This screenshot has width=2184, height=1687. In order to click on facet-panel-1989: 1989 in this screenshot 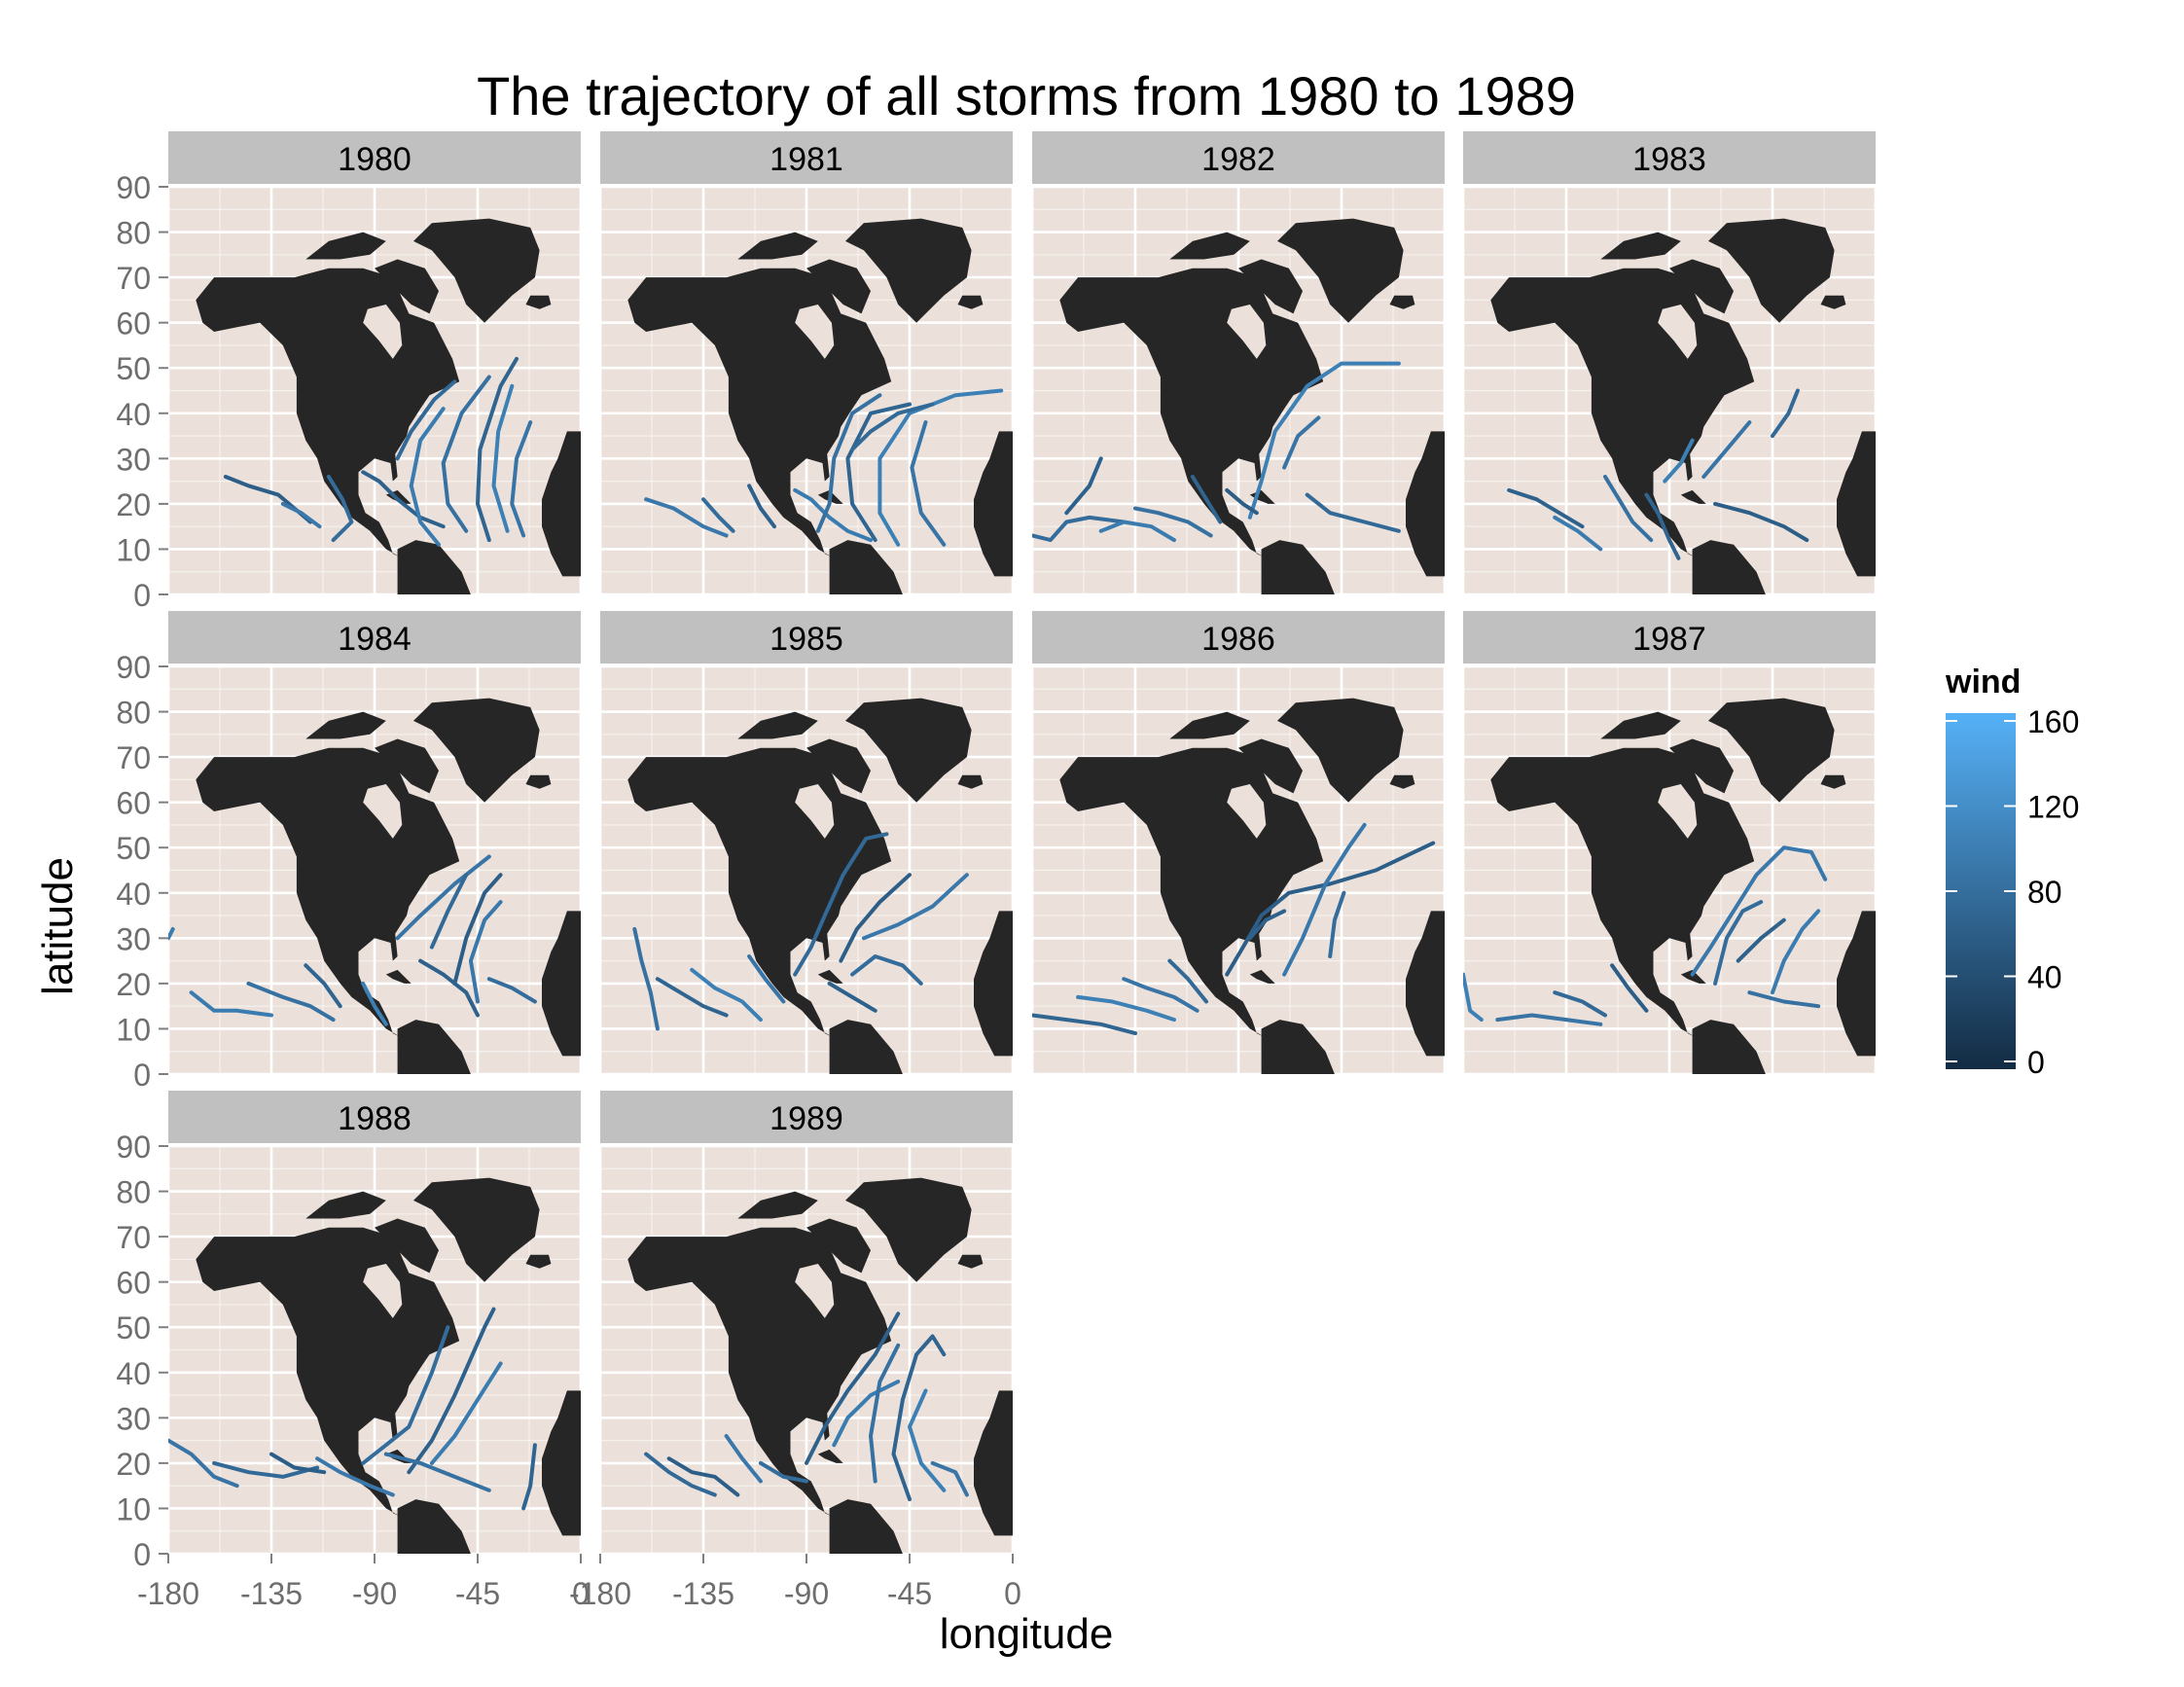, I will do `click(806, 1322)`.